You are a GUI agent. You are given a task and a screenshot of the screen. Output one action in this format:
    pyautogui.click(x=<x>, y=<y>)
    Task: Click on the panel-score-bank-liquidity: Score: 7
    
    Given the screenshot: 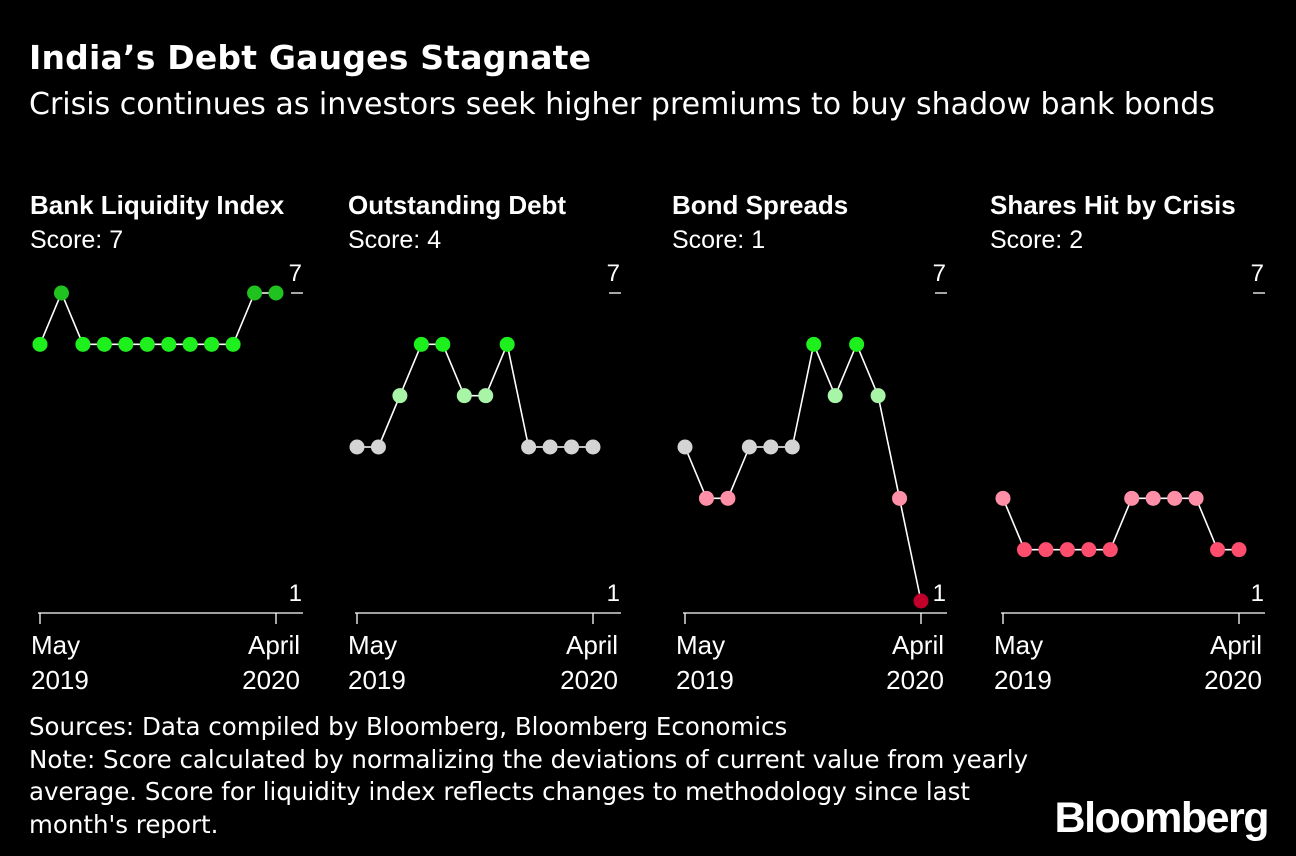 What is the action you would take?
    pyautogui.click(x=77, y=240)
    